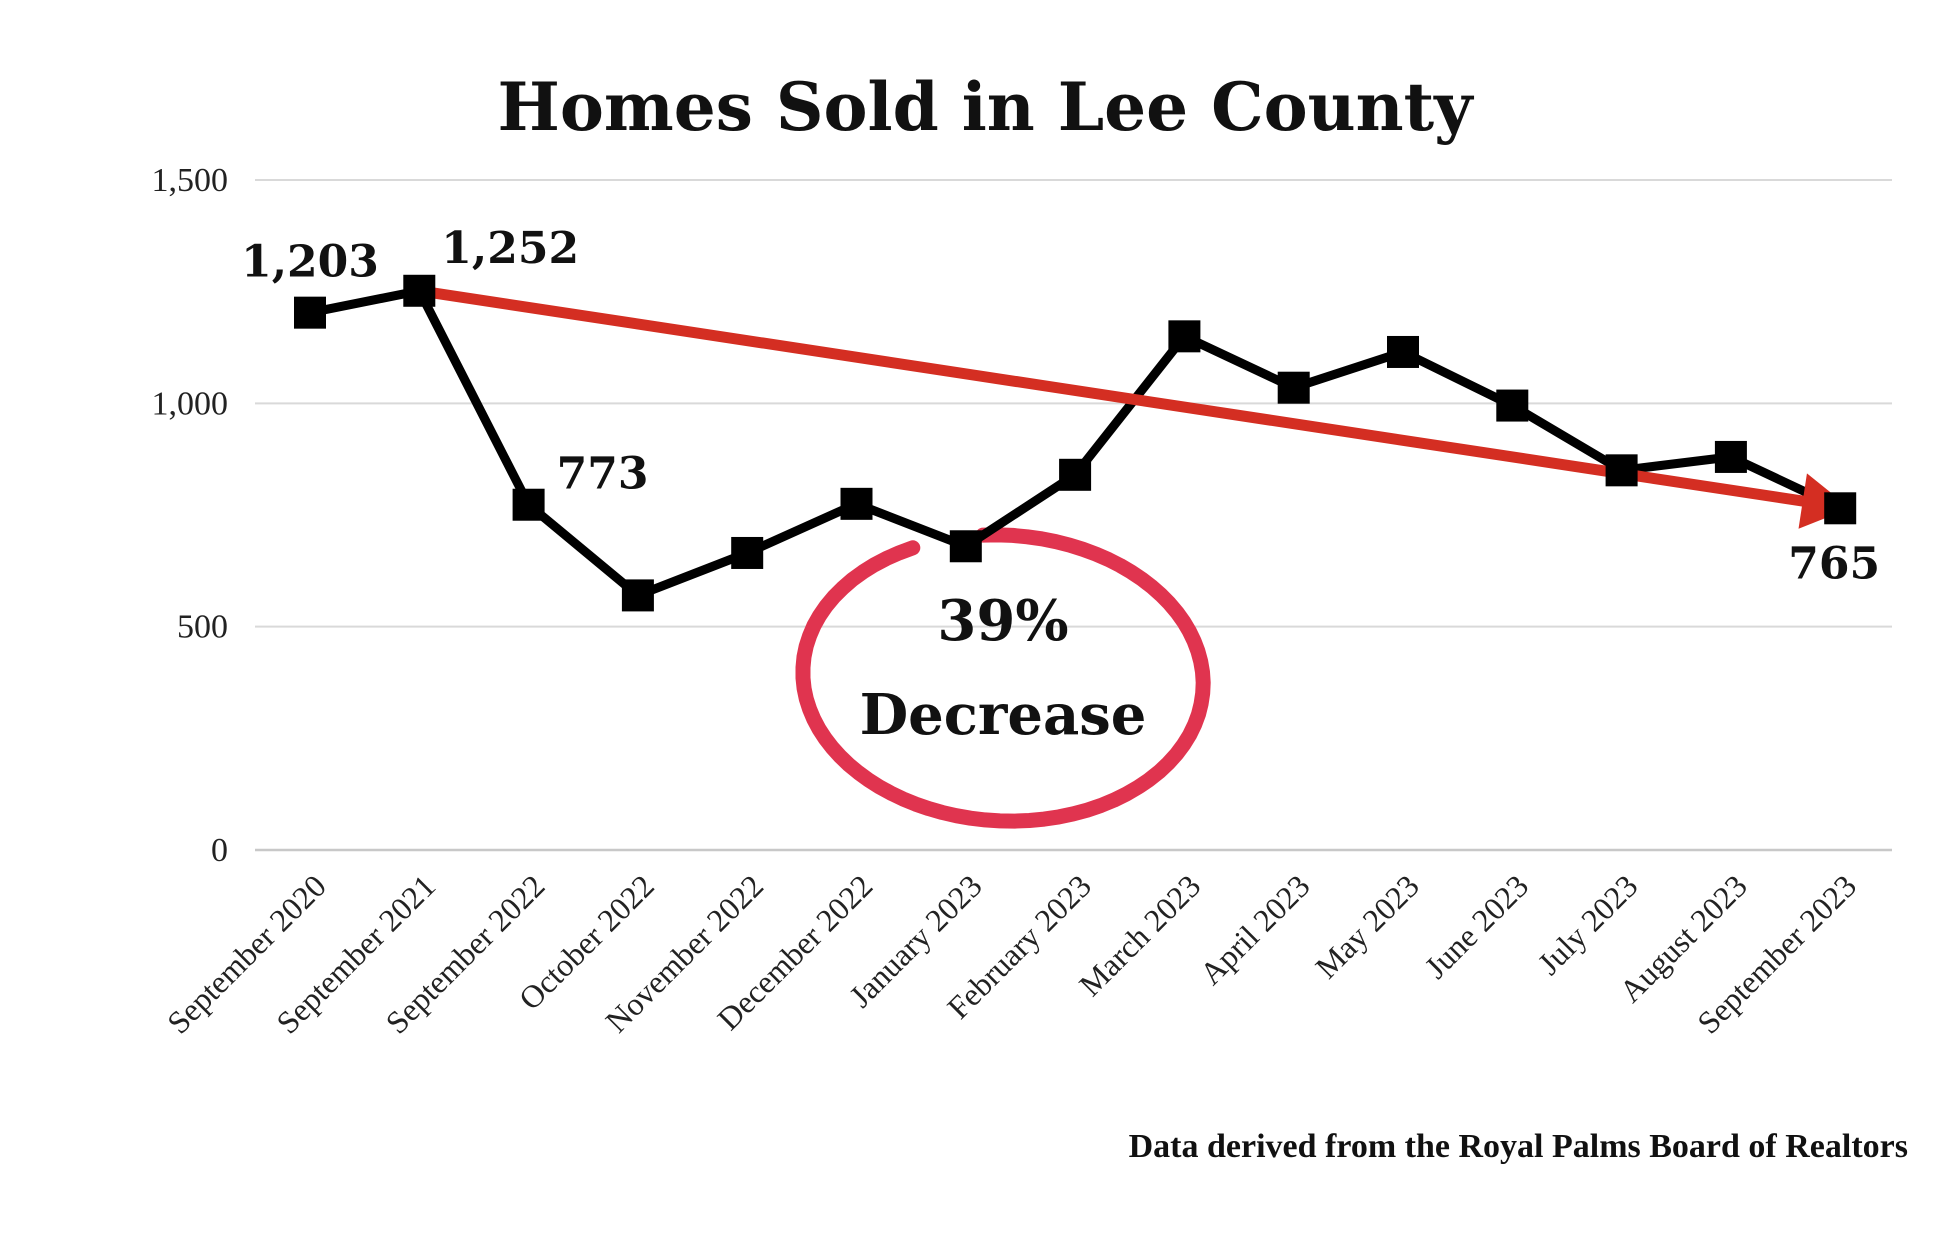 This screenshot has width=1946, height=1240. What do you see at coordinates (1834, 563) in the screenshot?
I see `data-label: 765` at bounding box center [1834, 563].